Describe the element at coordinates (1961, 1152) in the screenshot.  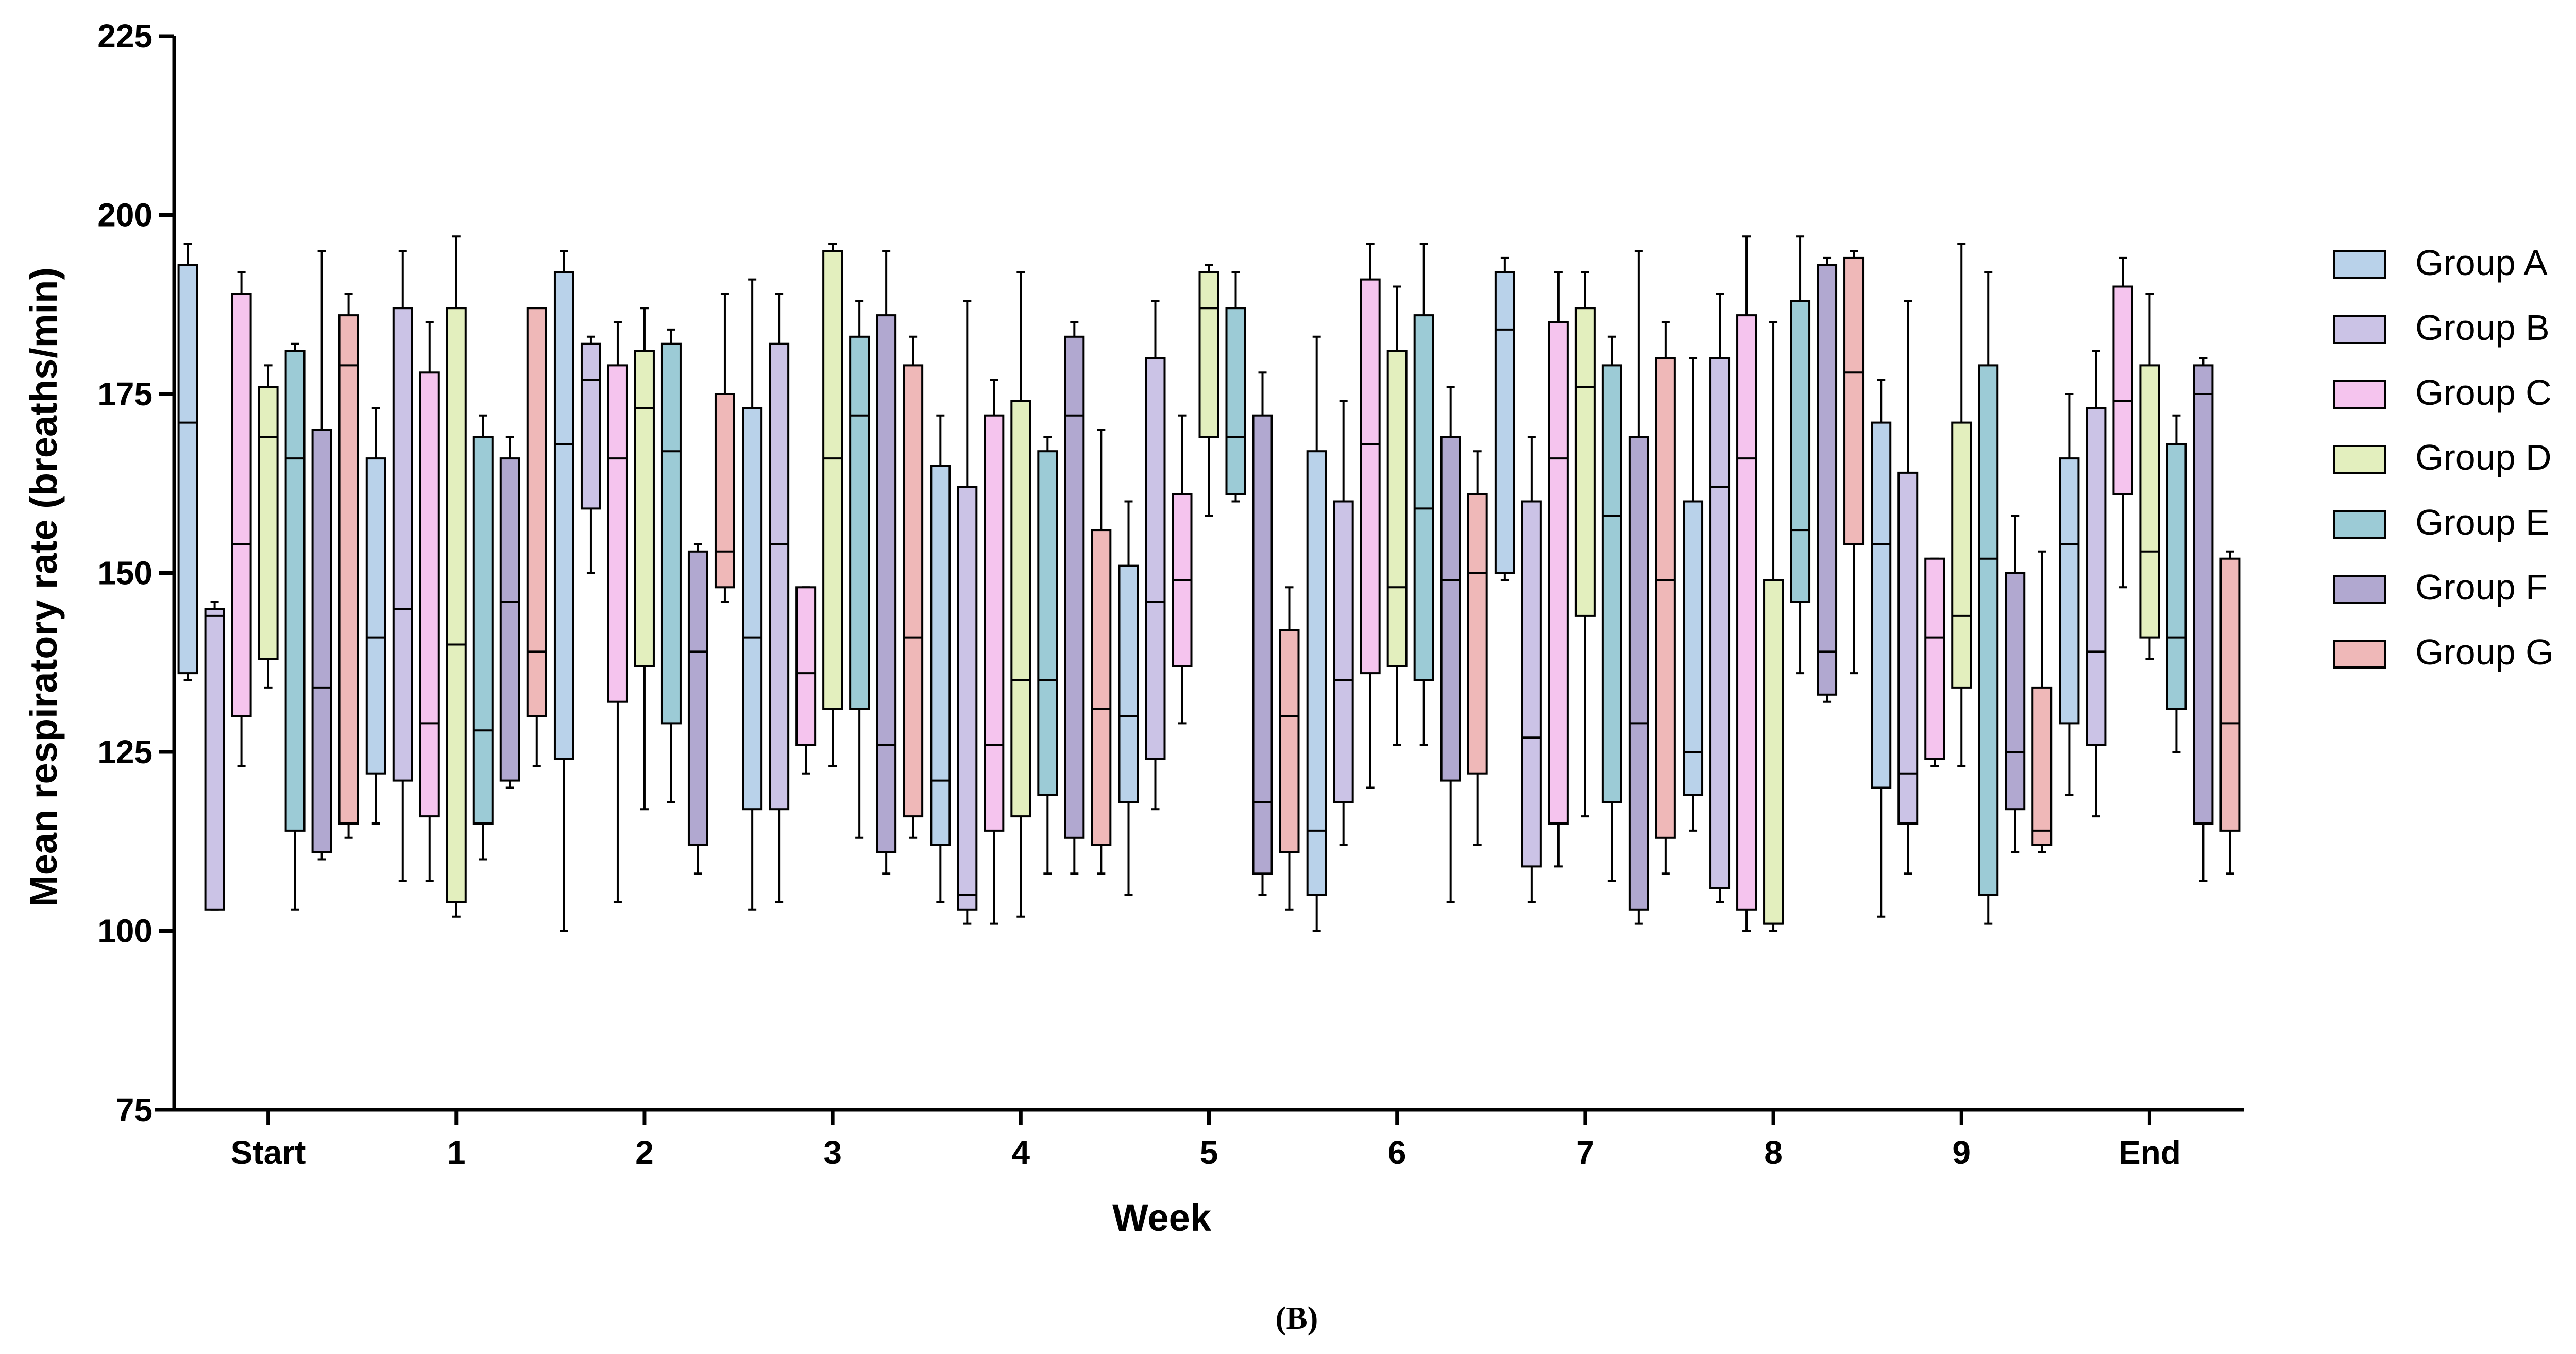
I see `x-tick-label: 9` at that location.